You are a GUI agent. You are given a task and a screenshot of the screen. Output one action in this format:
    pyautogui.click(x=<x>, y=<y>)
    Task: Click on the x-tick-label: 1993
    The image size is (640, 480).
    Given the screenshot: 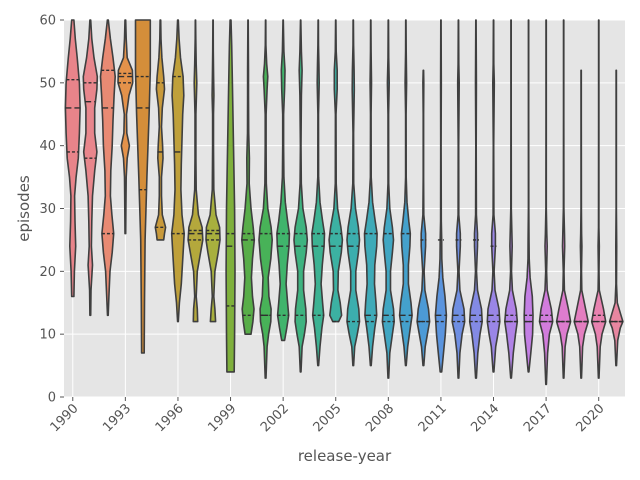 What is the action you would take?
    pyautogui.click(x=117, y=418)
    